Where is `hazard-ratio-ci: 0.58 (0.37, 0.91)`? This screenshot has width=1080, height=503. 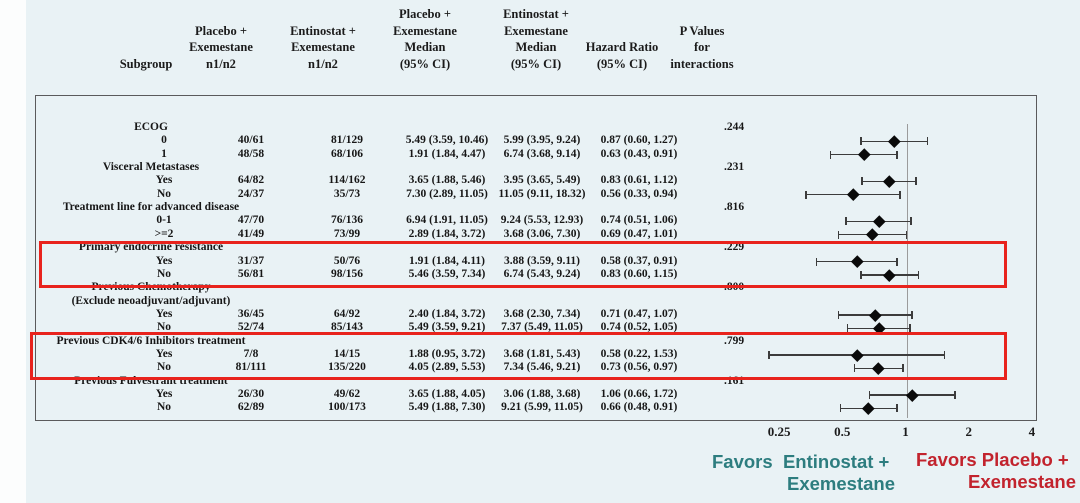
hazard-ratio-ci: 0.58 (0.37, 0.91) is located at coordinates (639, 260).